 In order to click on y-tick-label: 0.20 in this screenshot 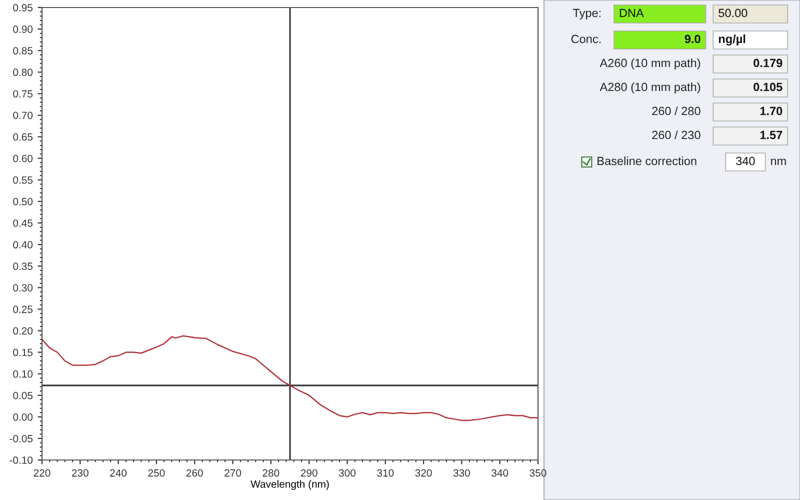, I will do `click(23, 331)`.